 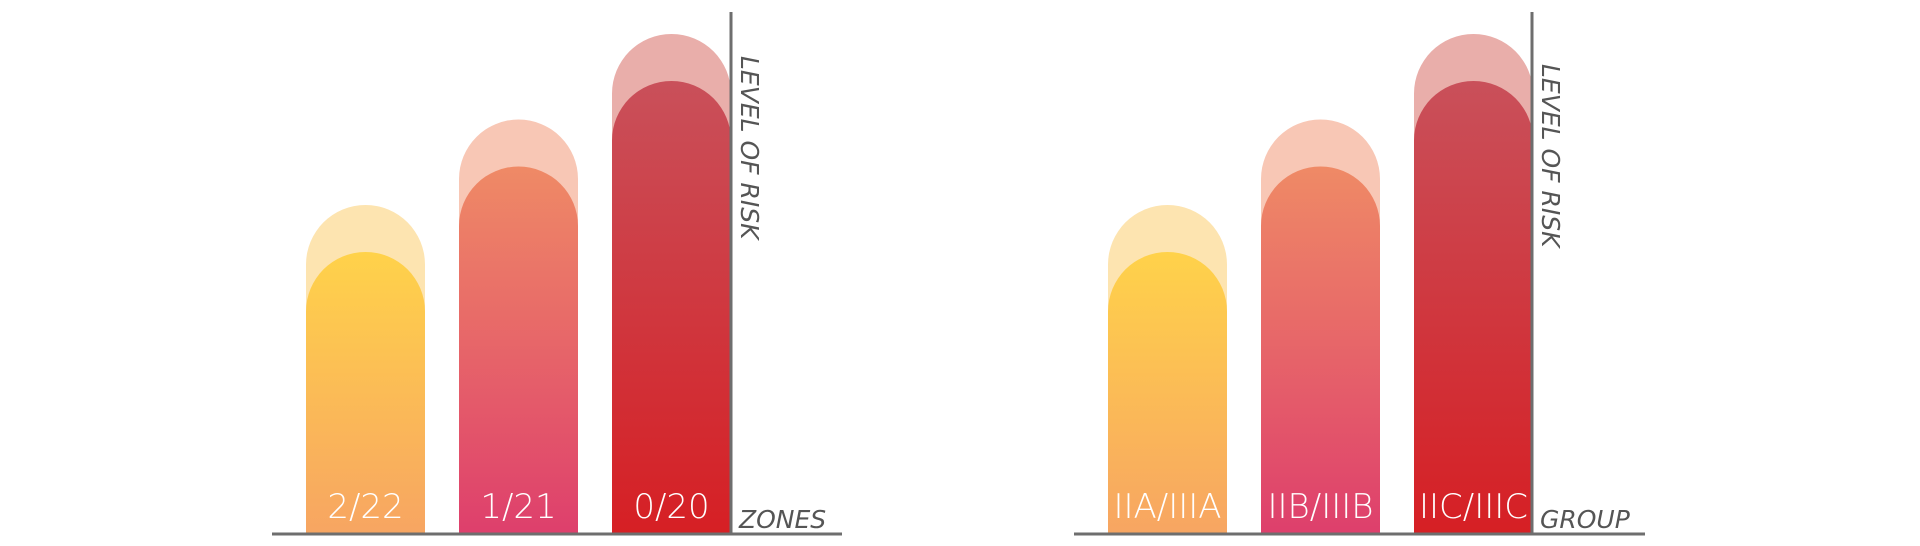 What do you see at coordinates (782, 519) in the screenshot?
I see `x-axis-label: ZONES` at bounding box center [782, 519].